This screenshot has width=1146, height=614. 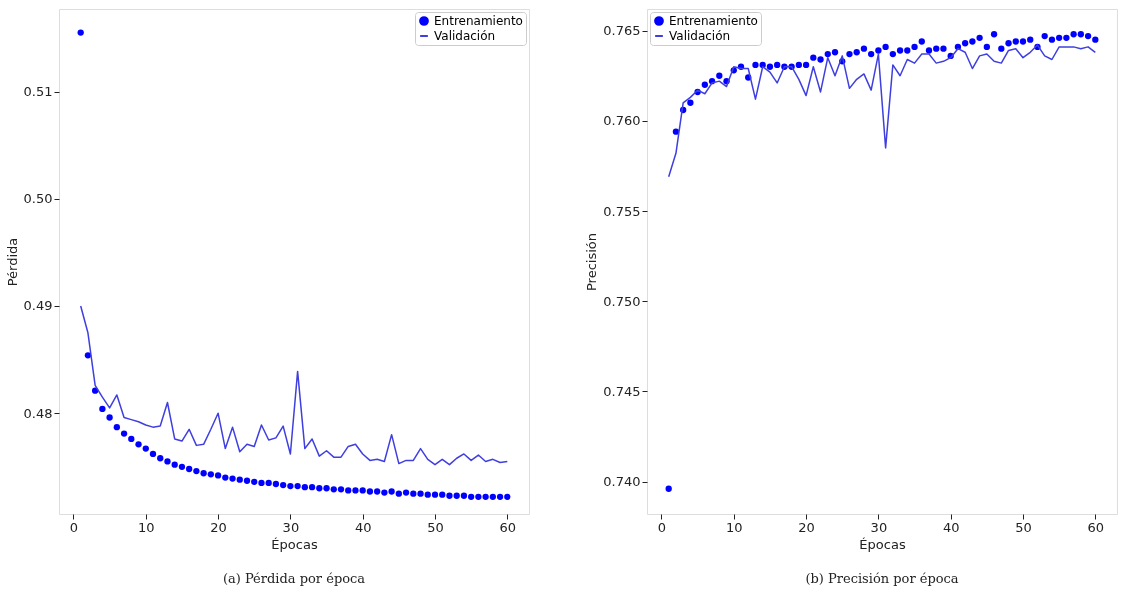 I want to click on y-tick-label: 0.51, so click(x=38, y=92).